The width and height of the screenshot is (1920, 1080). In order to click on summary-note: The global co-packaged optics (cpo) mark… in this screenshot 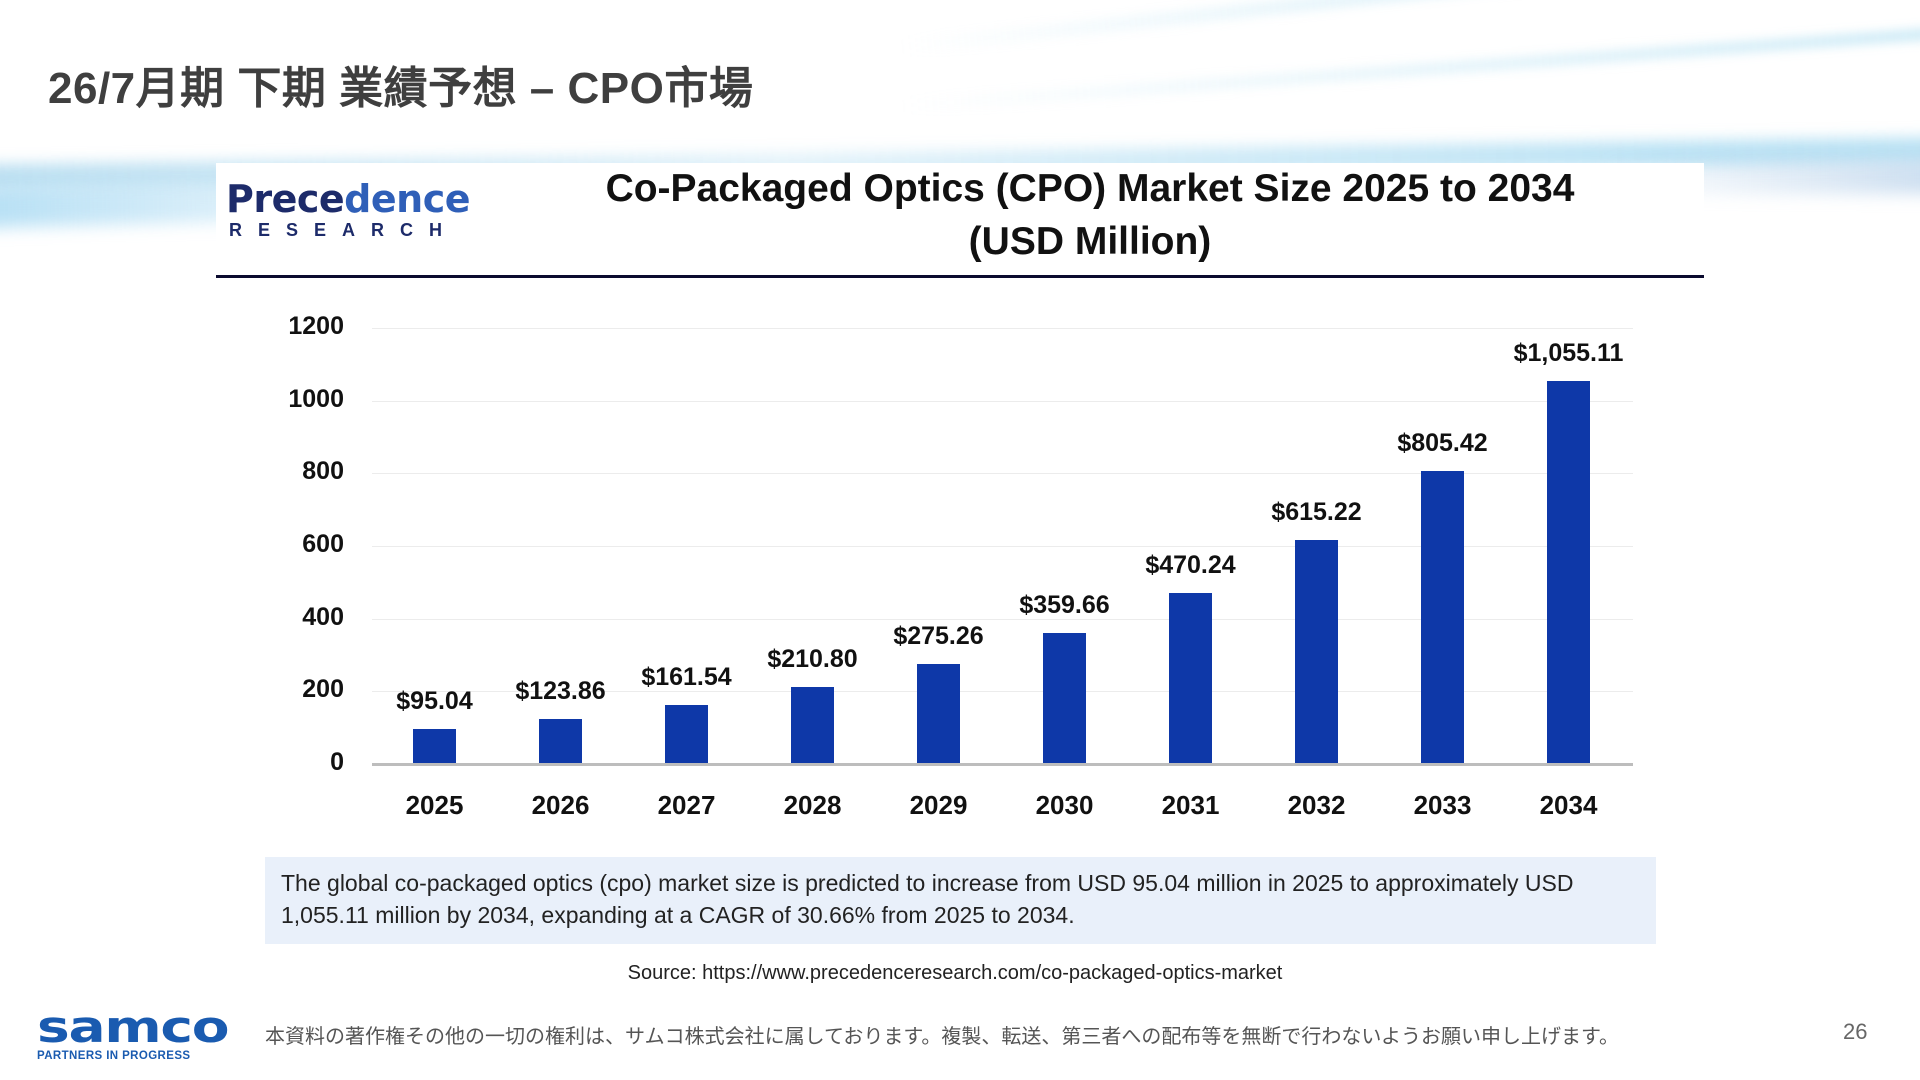, I will do `click(960, 900)`.